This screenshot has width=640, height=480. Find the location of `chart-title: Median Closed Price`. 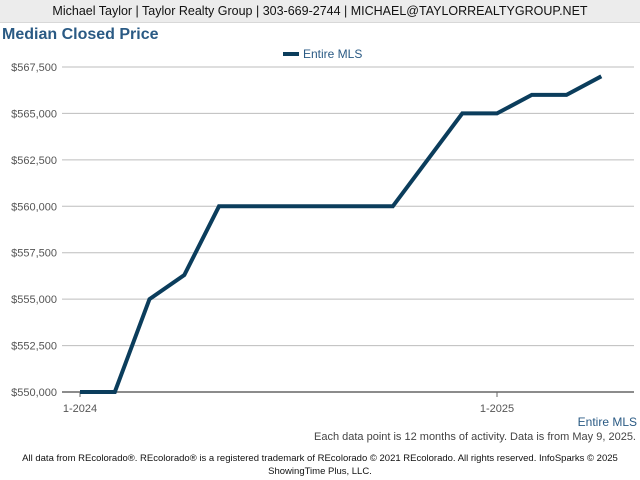

chart-title: Median Closed Price is located at coordinates (80, 34).